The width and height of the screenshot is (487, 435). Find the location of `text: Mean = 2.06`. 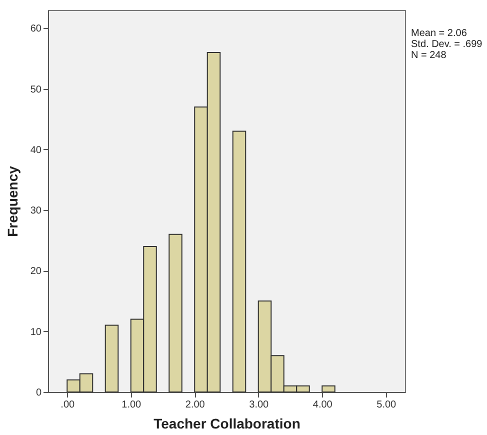

text: Mean = 2.06 is located at coordinates (439, 33).